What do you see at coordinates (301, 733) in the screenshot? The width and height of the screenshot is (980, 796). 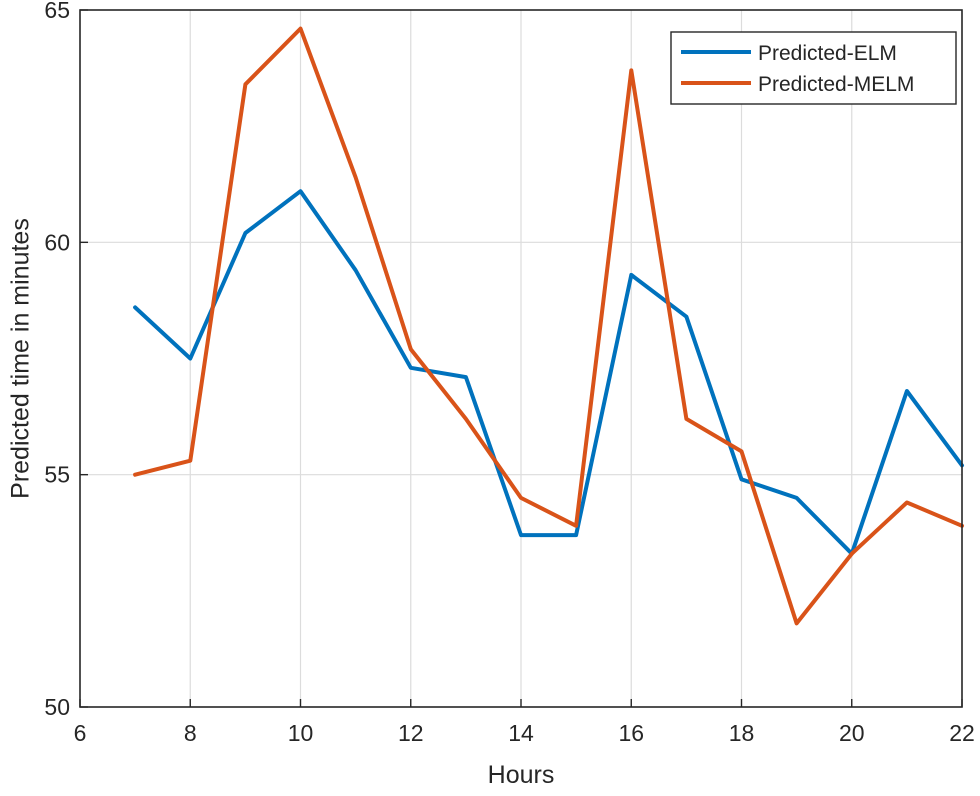 I see `x-tick-label: 10` at bounding box center [301, 733].